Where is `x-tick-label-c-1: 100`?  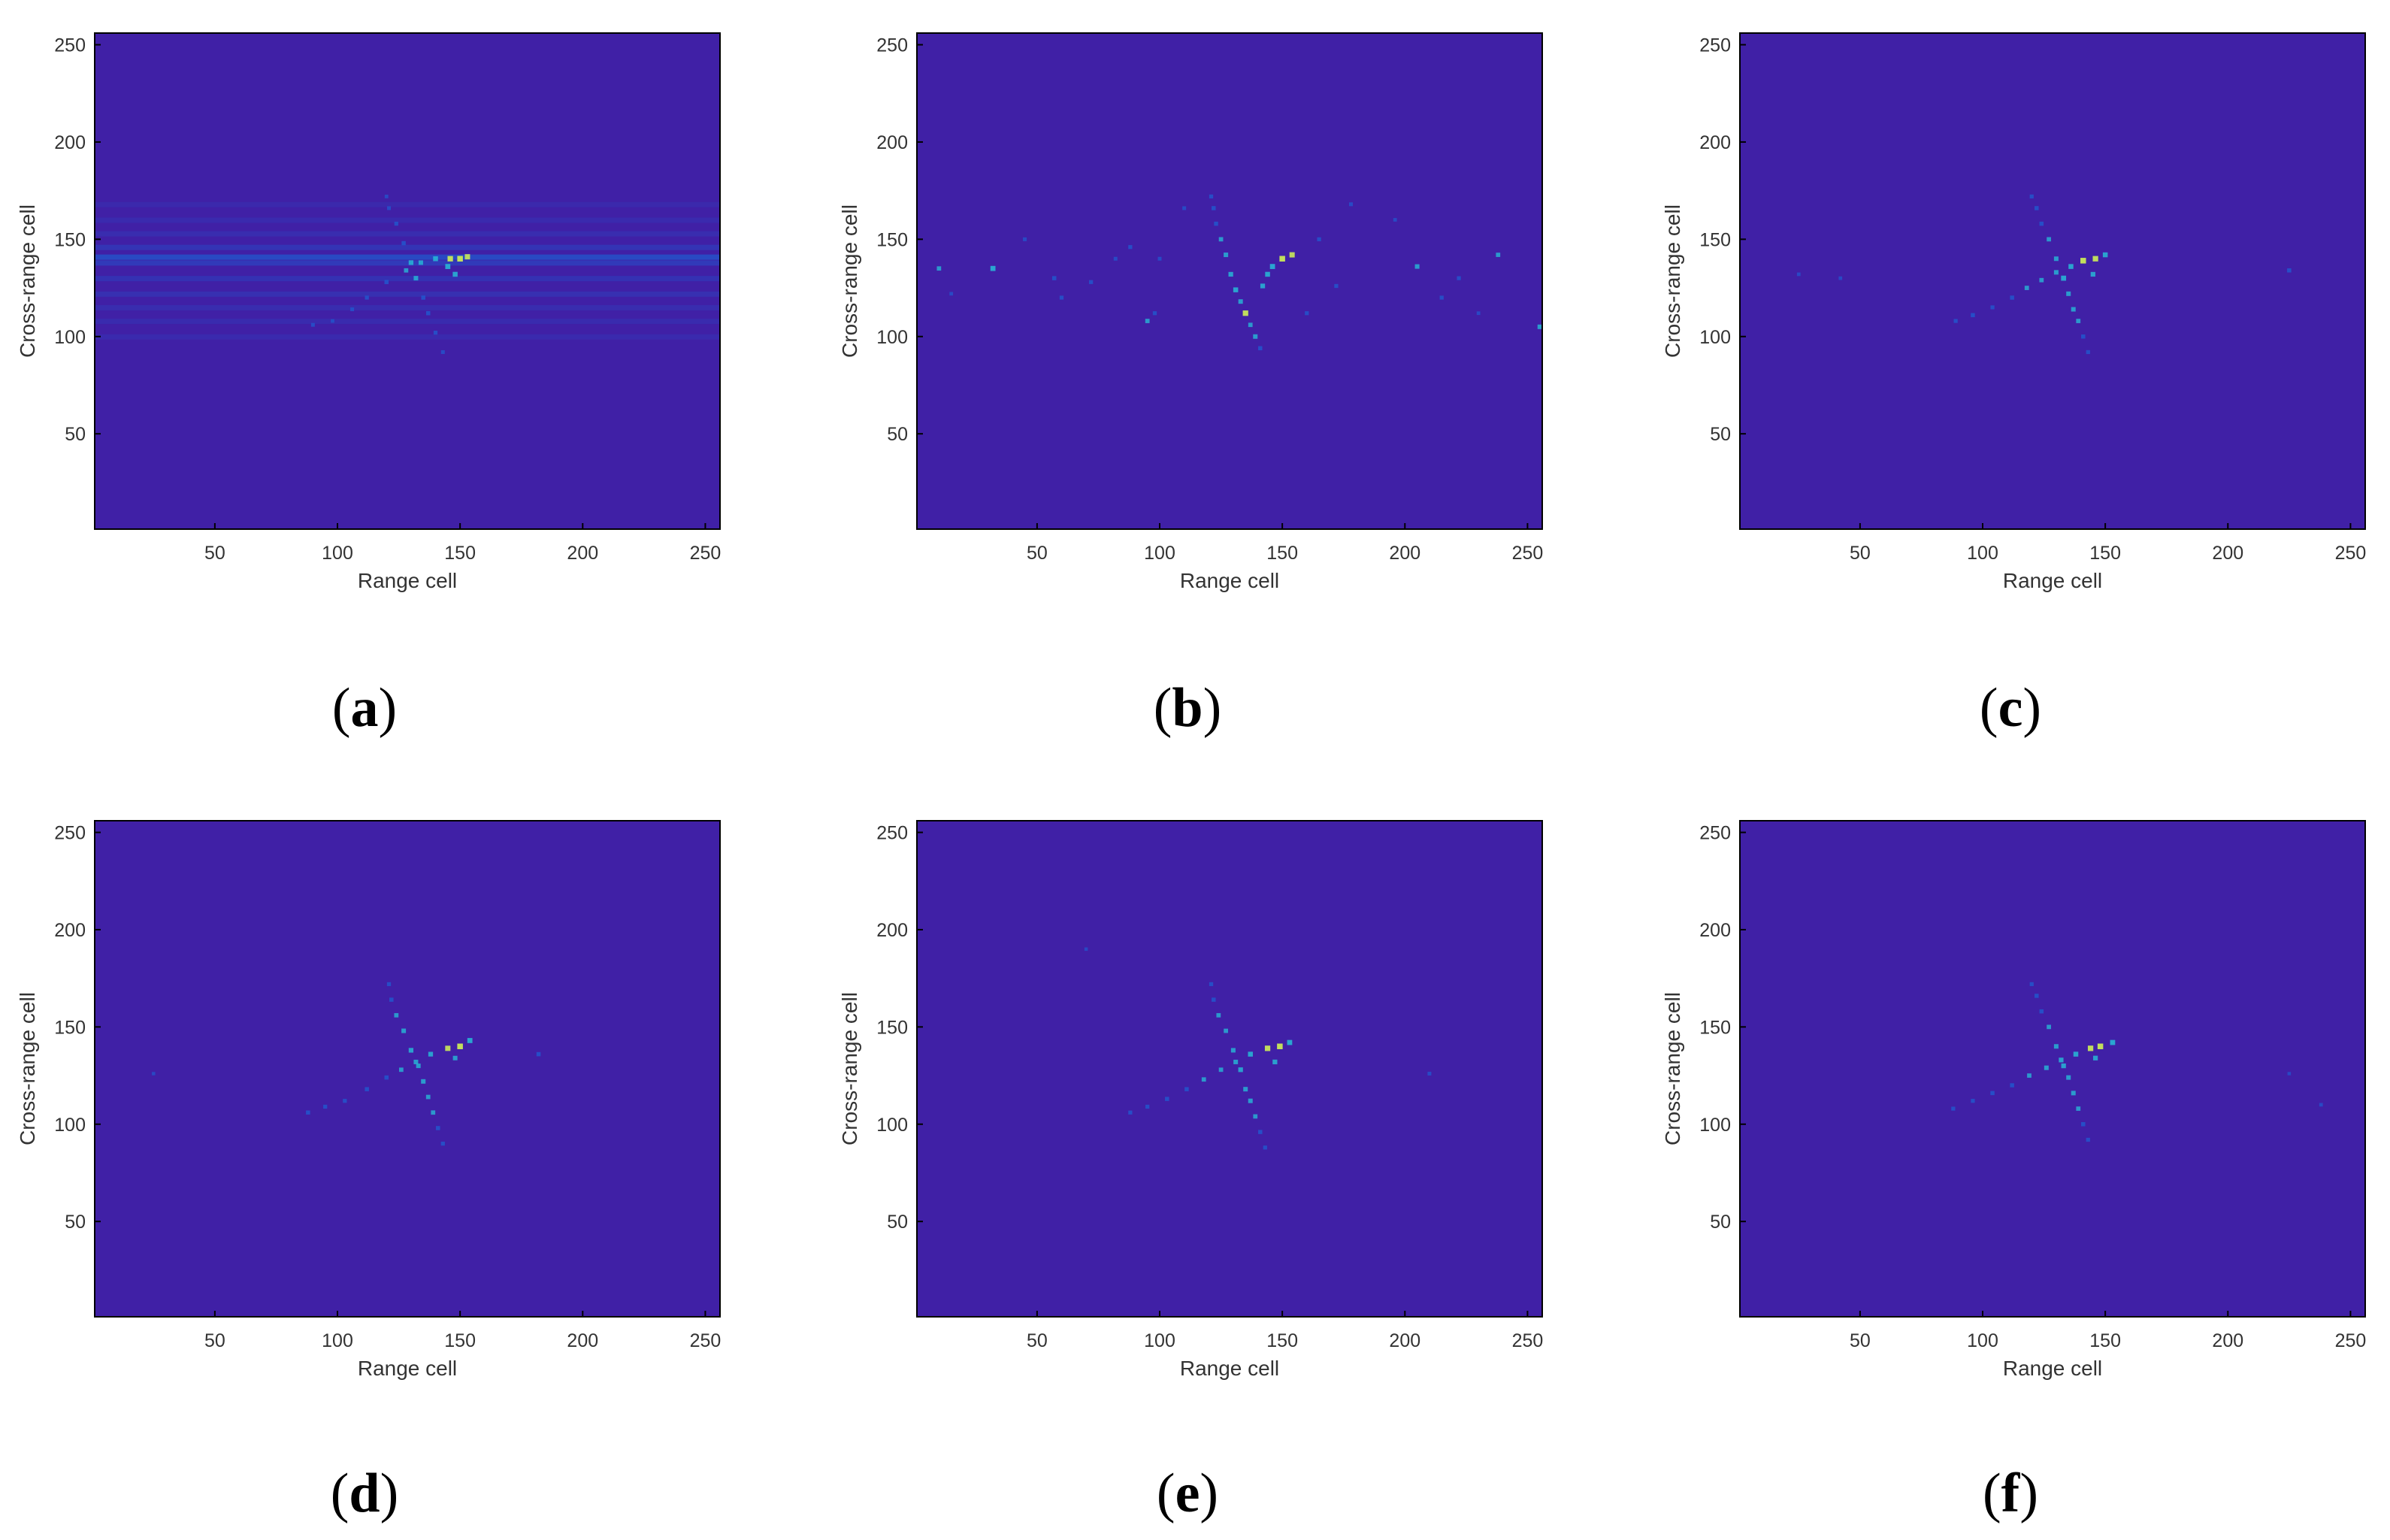
x-tick-label-c-1: 100 is located at coordinates (1983, 553).